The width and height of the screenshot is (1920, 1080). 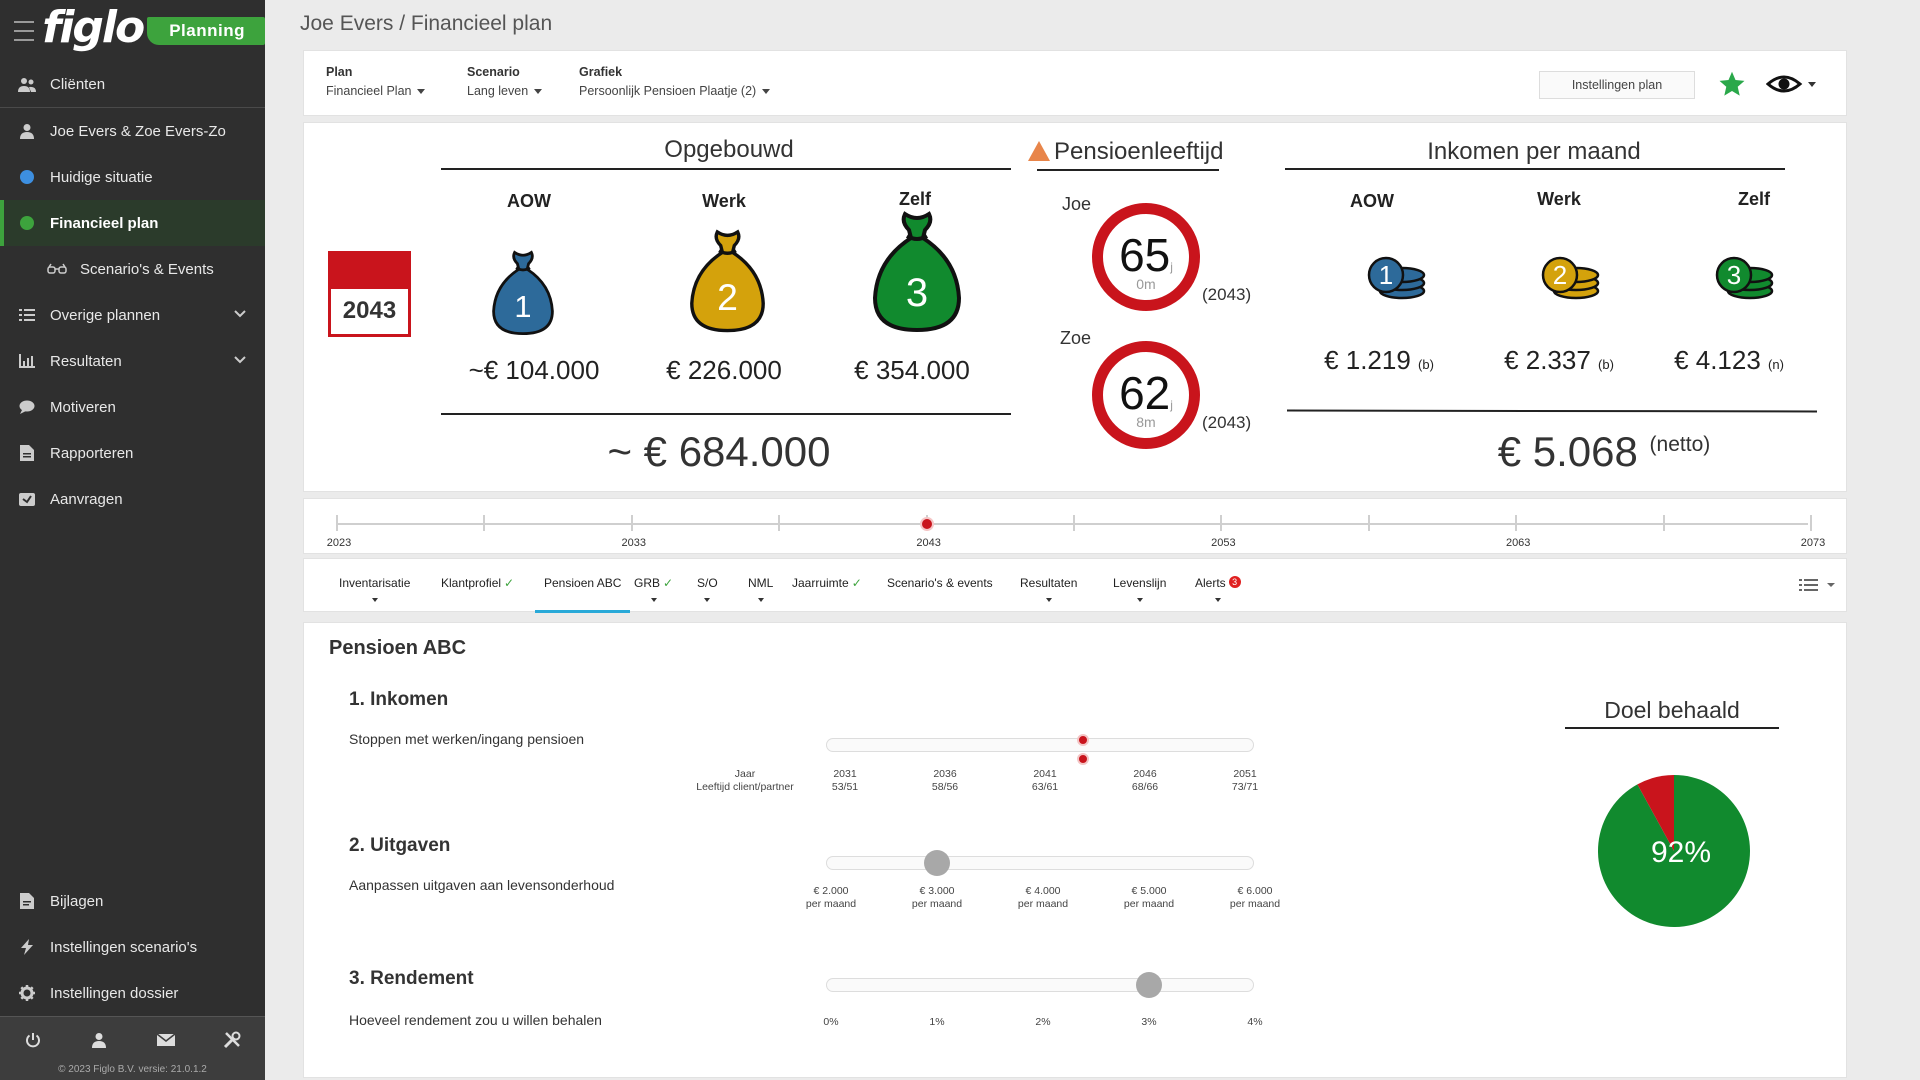 What do you see at coordinates (1218, 589) in the screenshot?
I see `tab-alerts: Alerts 3` at bounding box center [1218, 589].